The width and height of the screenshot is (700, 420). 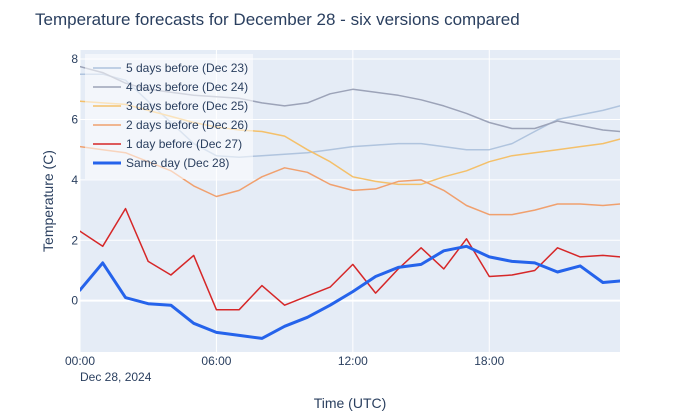 I want to click on y-tick-label: 4, so click(x=74, y=180).